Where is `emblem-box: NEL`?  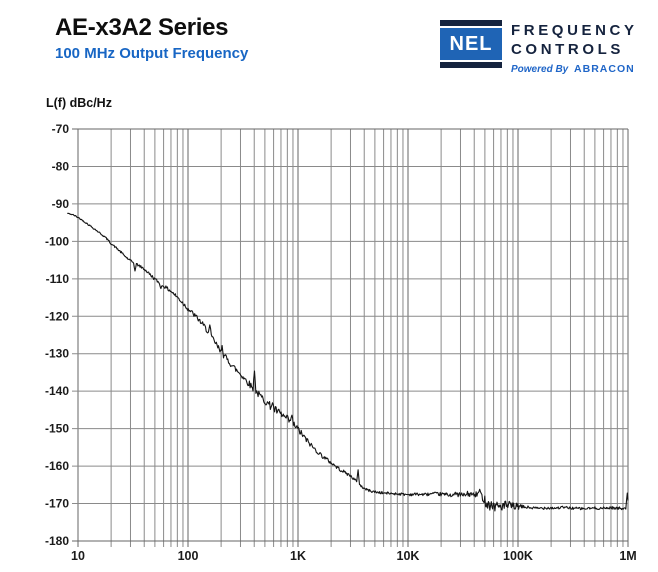
emblem-box: NEL is located at coordinates (471, 44).